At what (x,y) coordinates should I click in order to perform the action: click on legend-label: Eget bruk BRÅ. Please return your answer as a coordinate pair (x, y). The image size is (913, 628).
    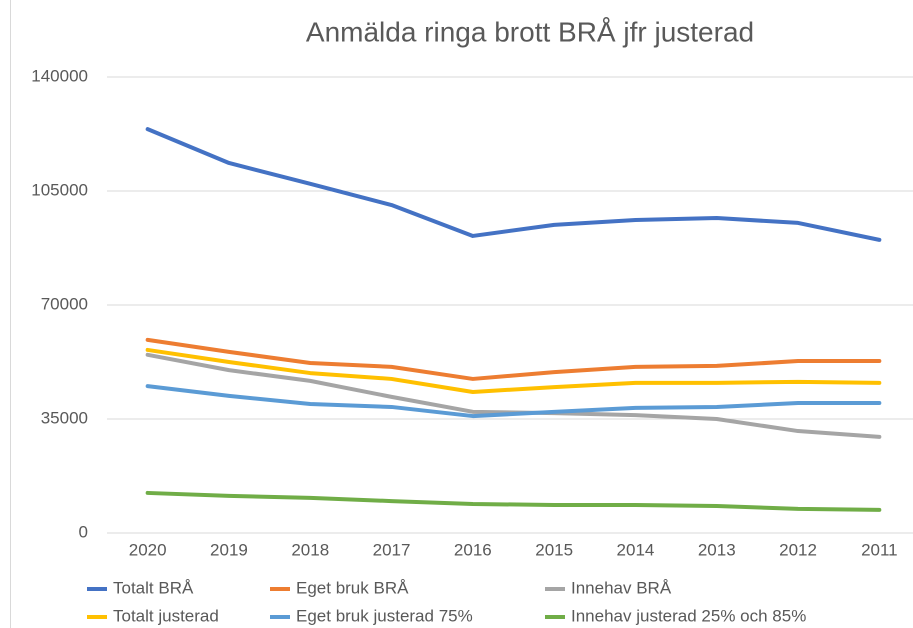
    Looking at the image, I should click on (352, 587).